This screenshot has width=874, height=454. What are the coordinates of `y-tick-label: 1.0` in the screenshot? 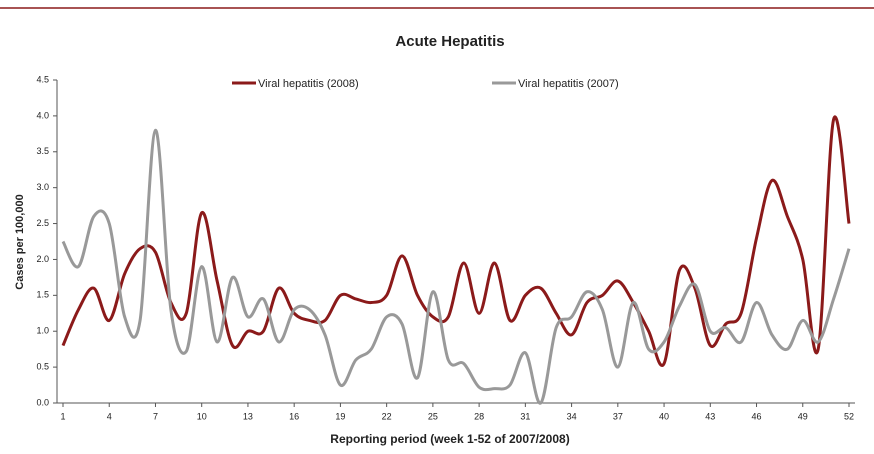 It's located at (42, 331).